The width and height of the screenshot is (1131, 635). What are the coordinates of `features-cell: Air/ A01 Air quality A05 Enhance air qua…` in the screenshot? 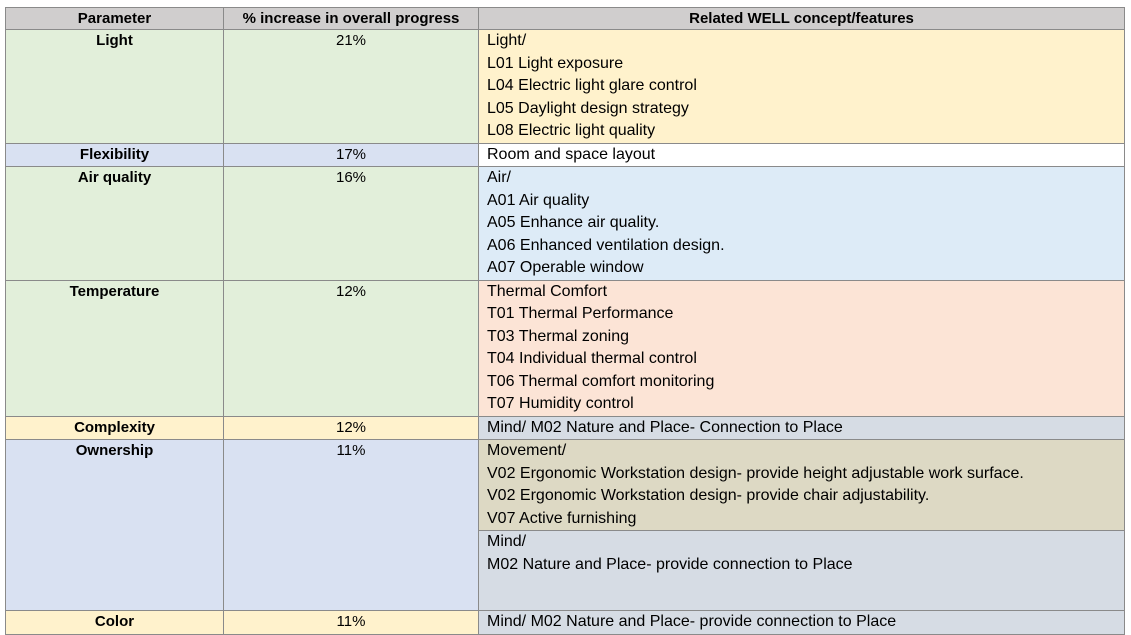 It's located at (801, 223).